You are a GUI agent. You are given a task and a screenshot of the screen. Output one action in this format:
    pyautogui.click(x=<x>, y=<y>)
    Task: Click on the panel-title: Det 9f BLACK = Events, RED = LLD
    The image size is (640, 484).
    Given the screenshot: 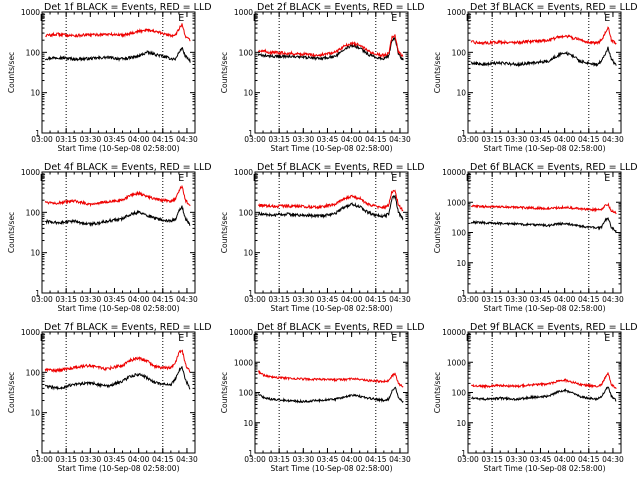 What is the action you would take?
    pyautogui.click(x=554, y=327)
    